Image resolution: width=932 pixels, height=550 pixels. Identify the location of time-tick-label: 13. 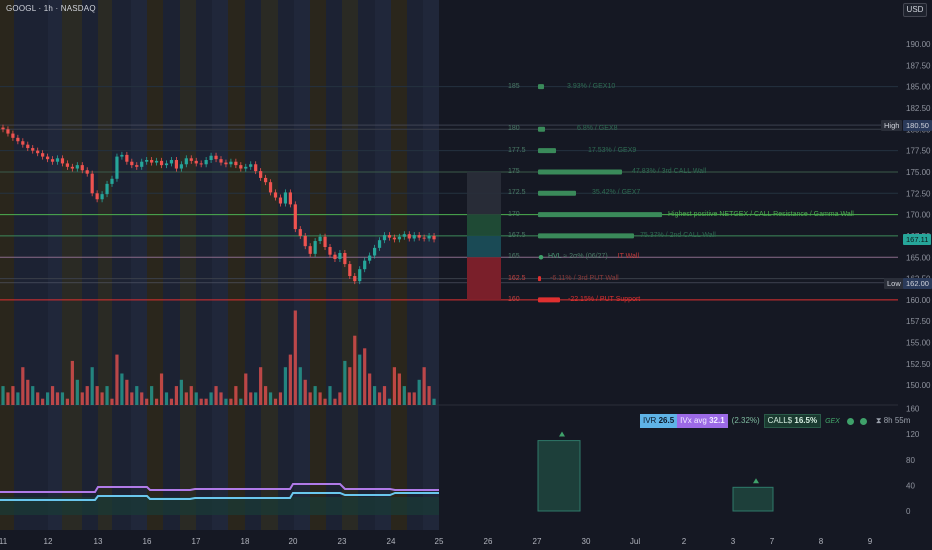
(98, 541).